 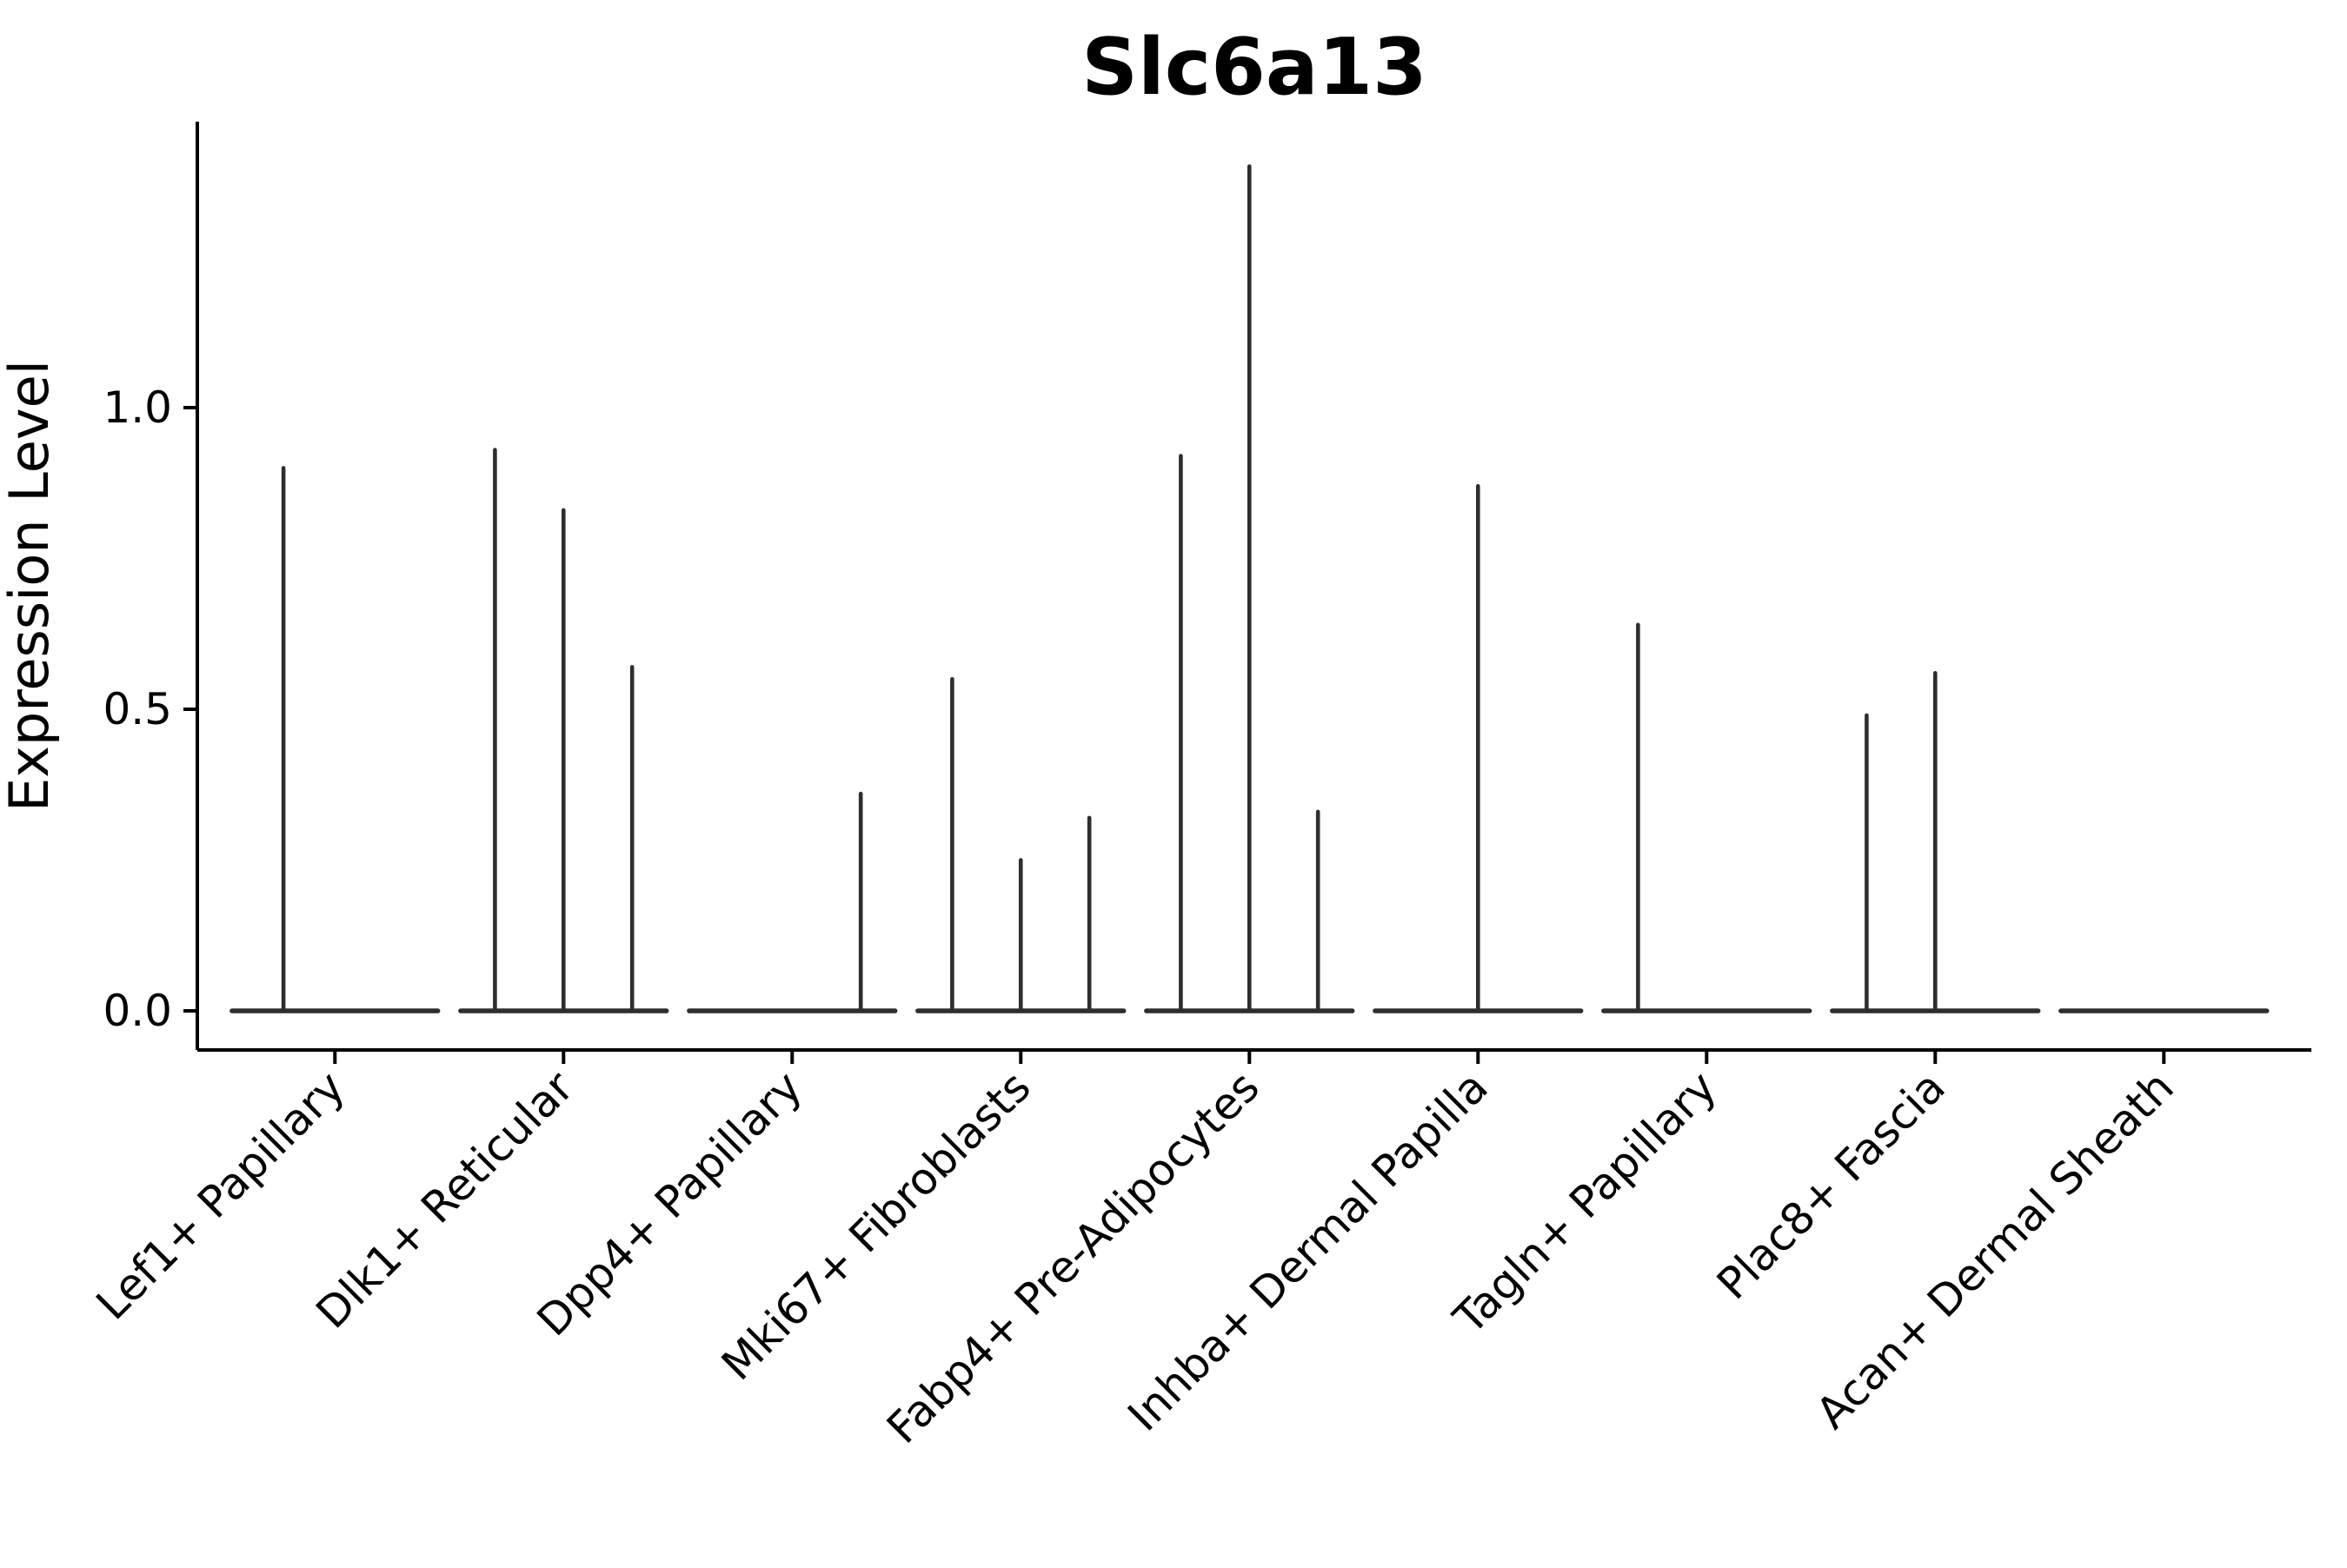 I want to click on y-tick-layer: 0.0 0.5 1.0, so click(x=150, y=709).